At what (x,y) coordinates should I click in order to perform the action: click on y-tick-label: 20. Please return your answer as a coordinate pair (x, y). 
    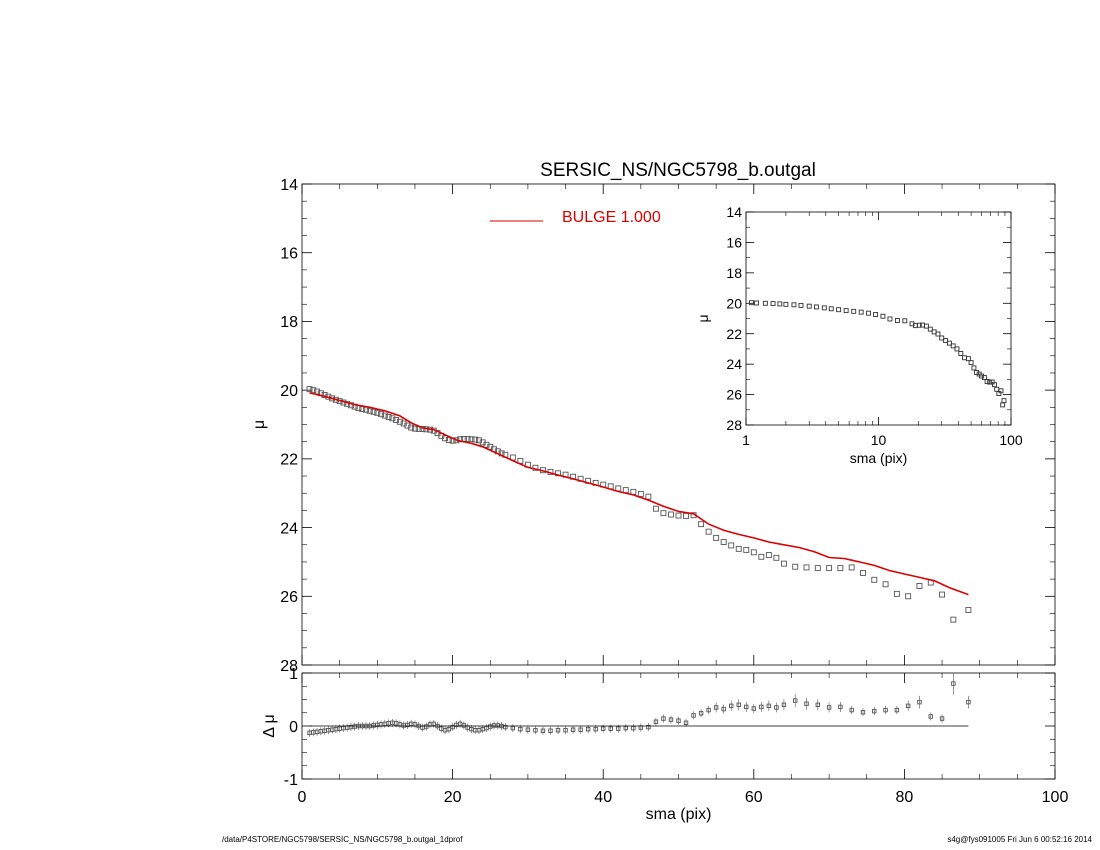
    Looking at the image, I should click on (734, 303).